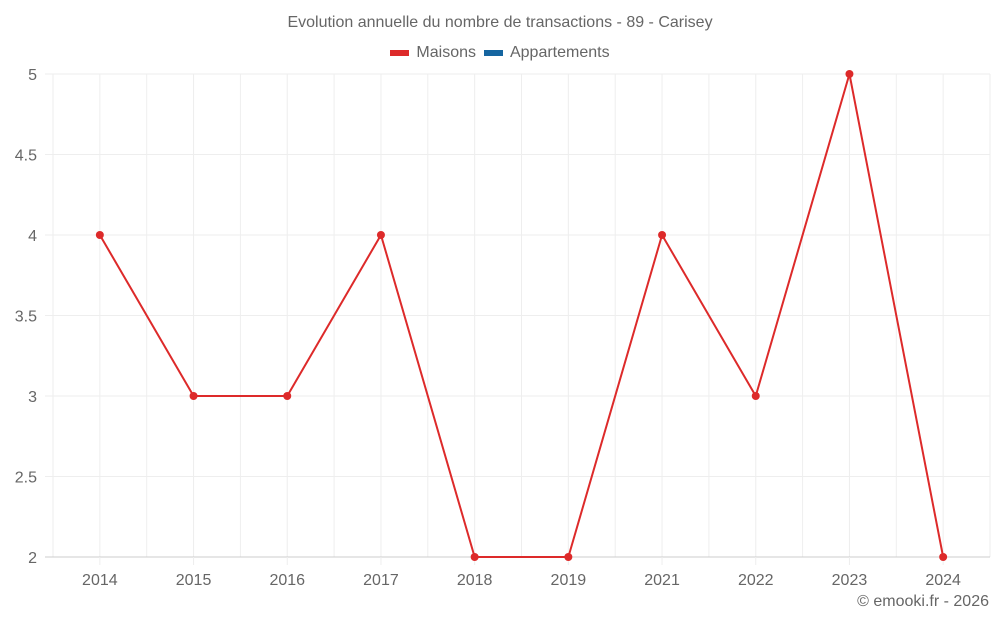  What do you see at coordinates (756, 580) in the screenshot?
I see `x-tick-label: 2022` at bounding box center [756, 580].